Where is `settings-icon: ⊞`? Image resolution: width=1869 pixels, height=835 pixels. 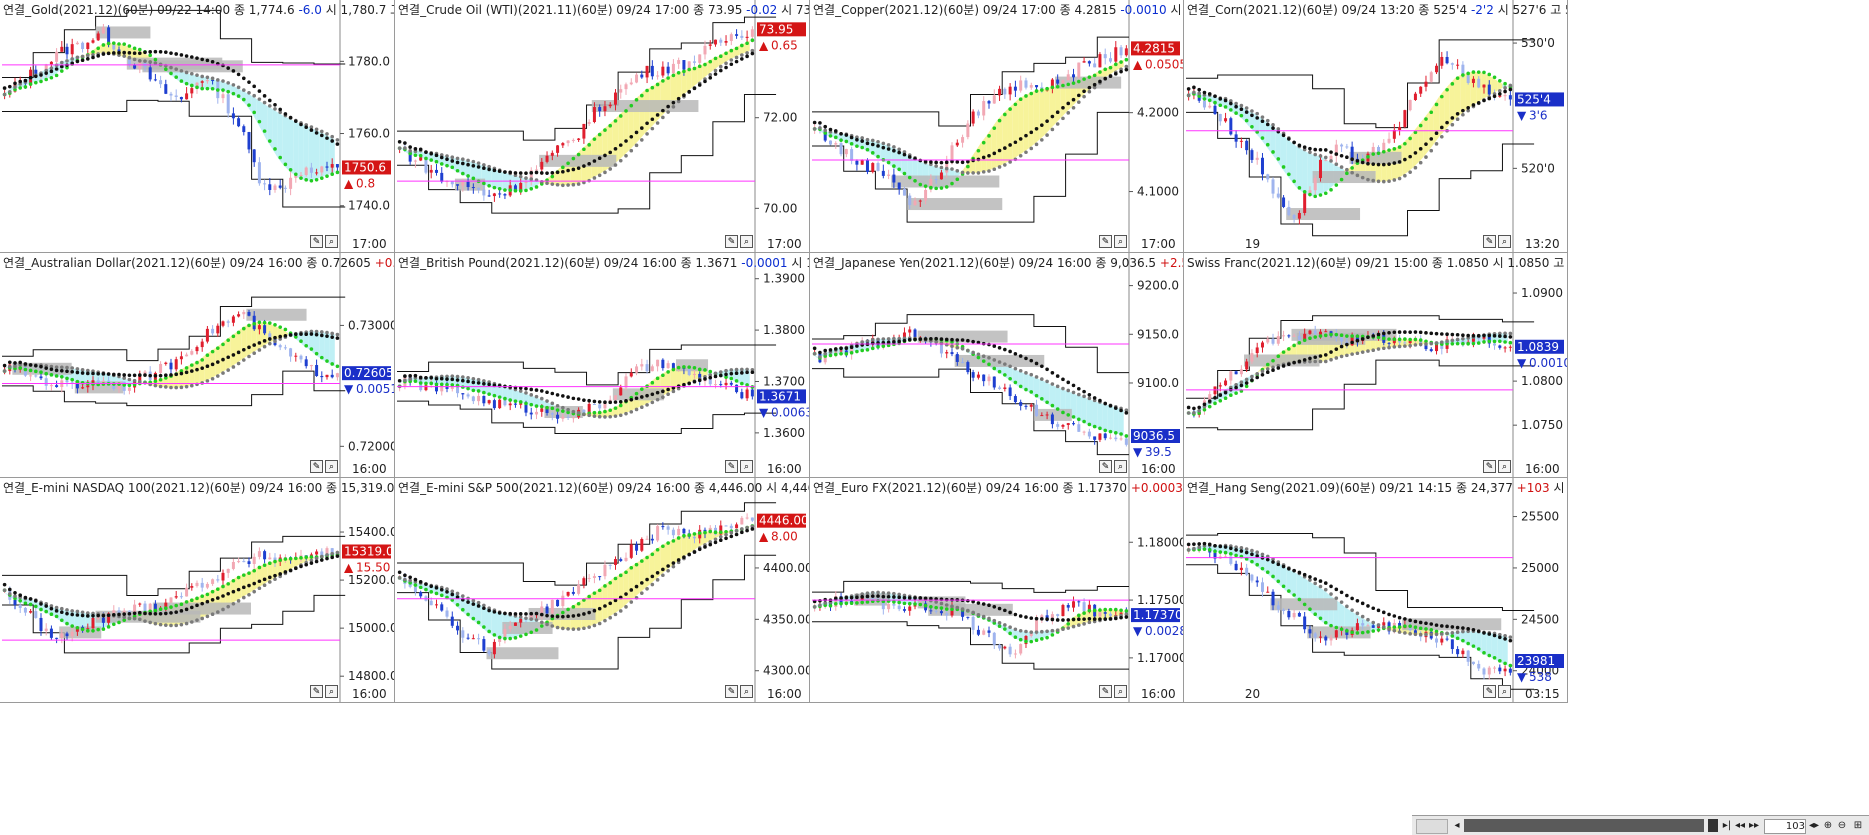 settings-icon: ⊞ is located at coordinates (1858, 825).